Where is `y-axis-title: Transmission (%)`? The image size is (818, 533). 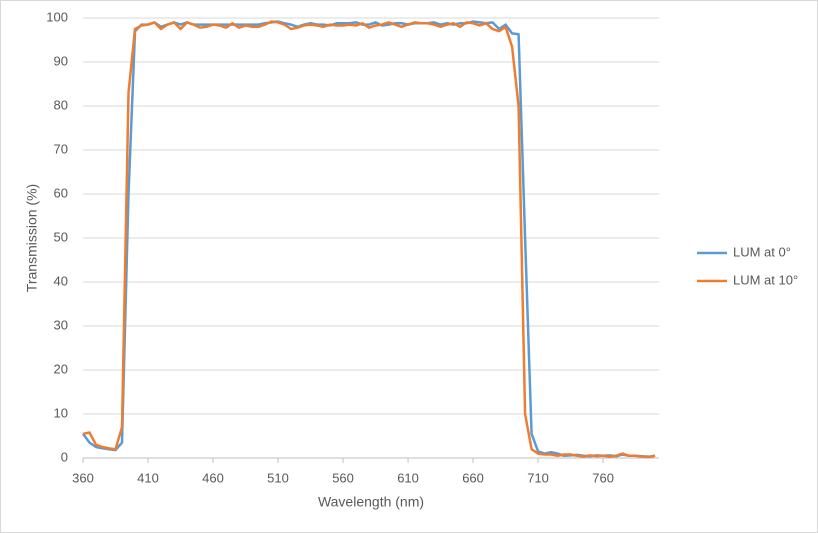 y-axis-title: Transmission (%) is located at coordinates (32, 238).